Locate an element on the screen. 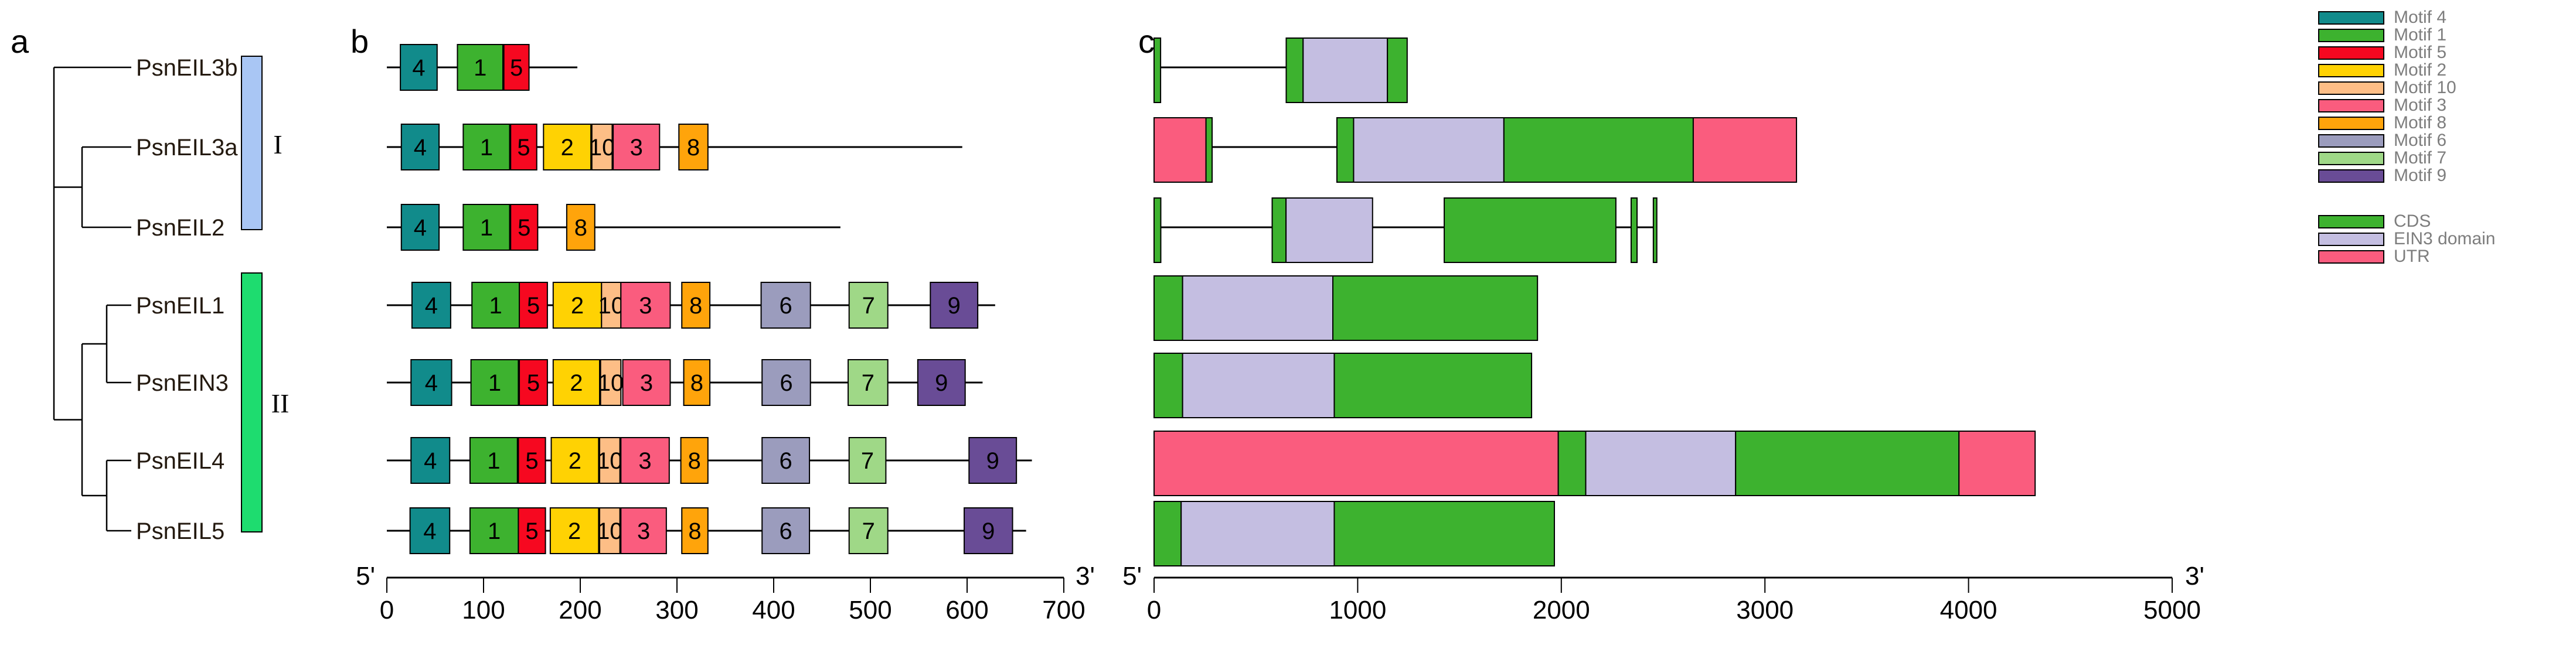  motif-row-PsnEIN3: 4 1 5 2 10 3 8 6 7 9 is located at coordinates (685, 382).